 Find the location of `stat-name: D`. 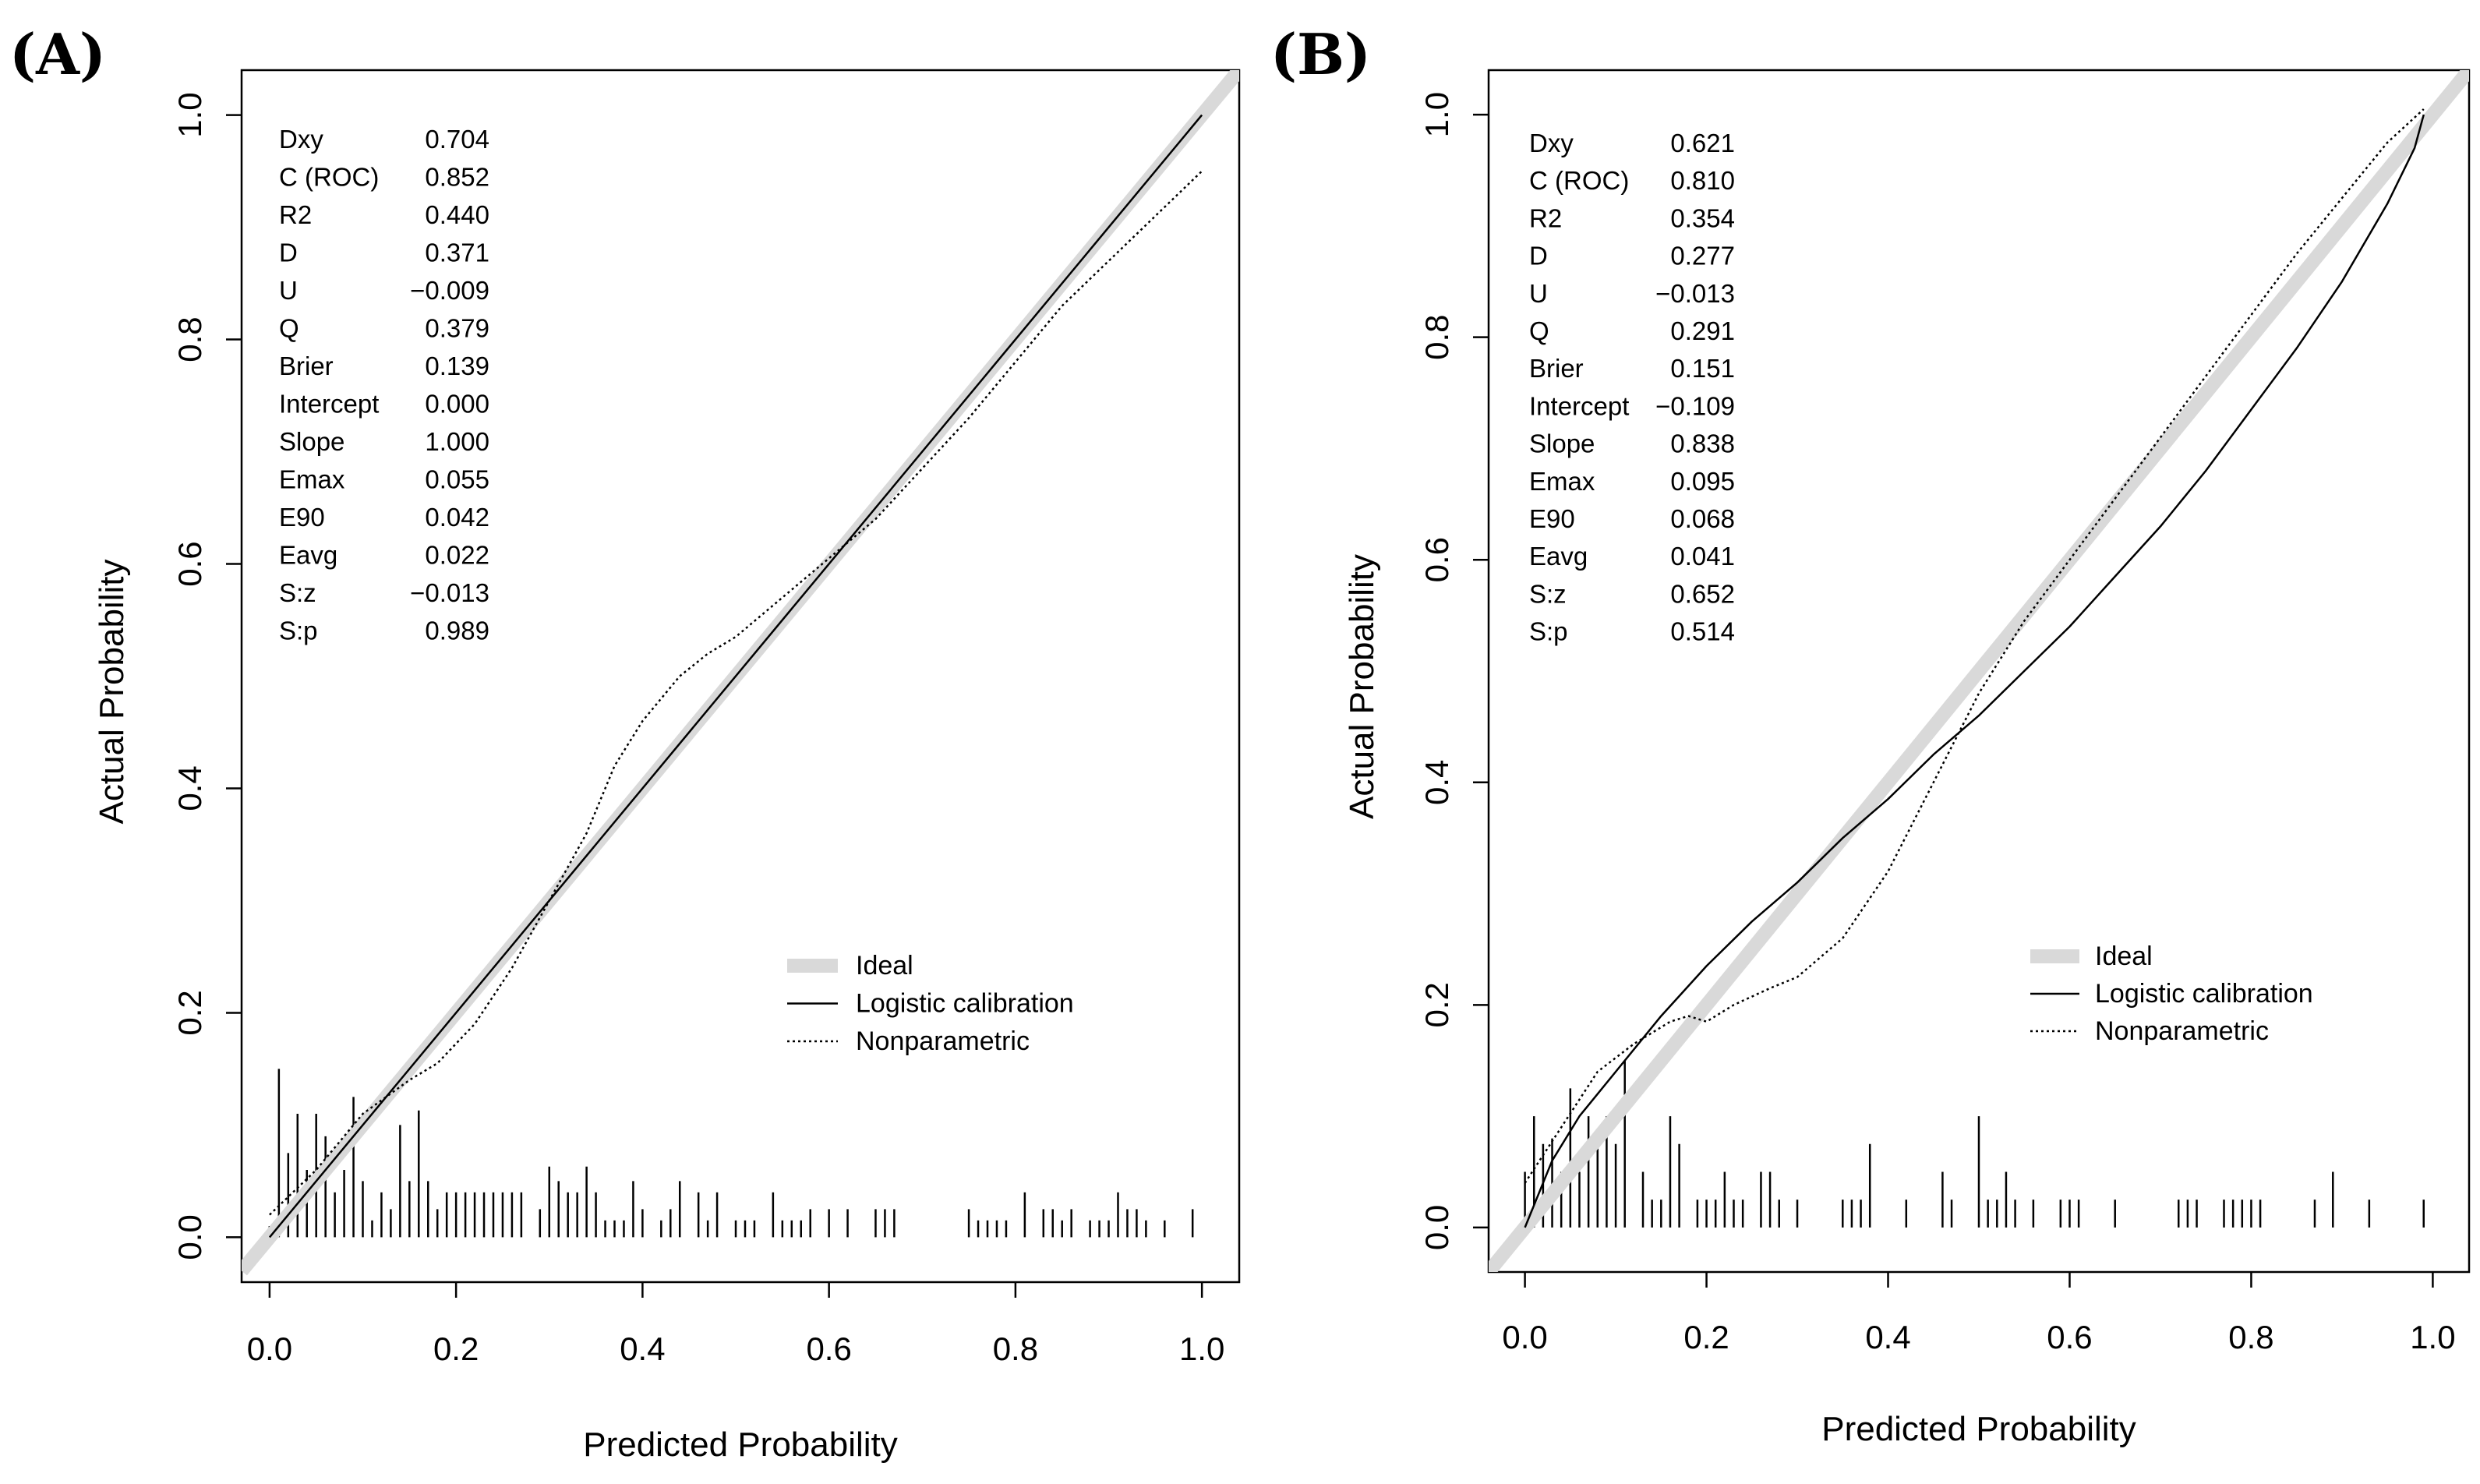

stat-name: D is located at coordinates (288, 252).